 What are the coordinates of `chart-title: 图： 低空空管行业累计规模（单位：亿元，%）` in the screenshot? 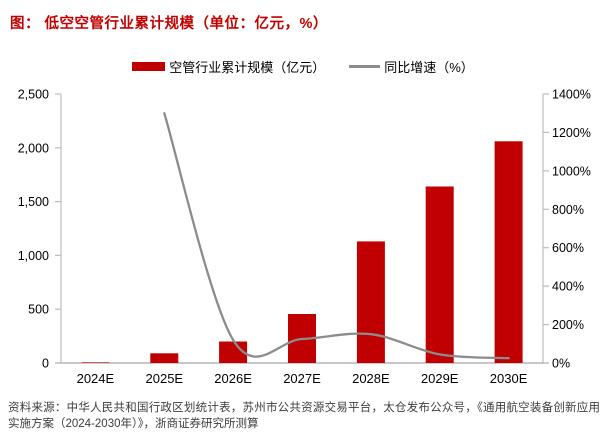 It's located at (169, 24).